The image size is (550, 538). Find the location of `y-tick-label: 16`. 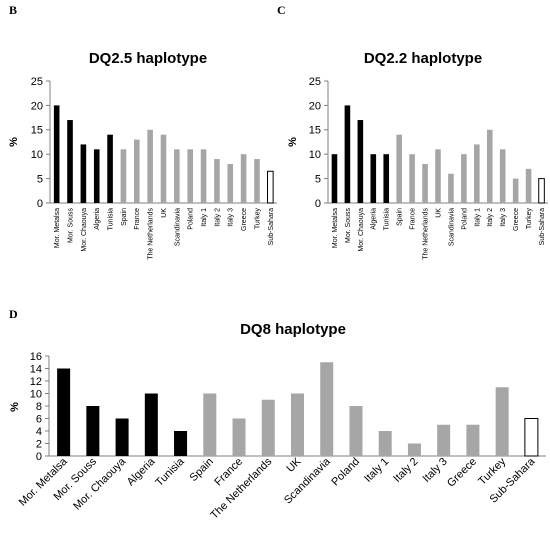

y-tick-label: 16 is located at coordinates (36, 357).